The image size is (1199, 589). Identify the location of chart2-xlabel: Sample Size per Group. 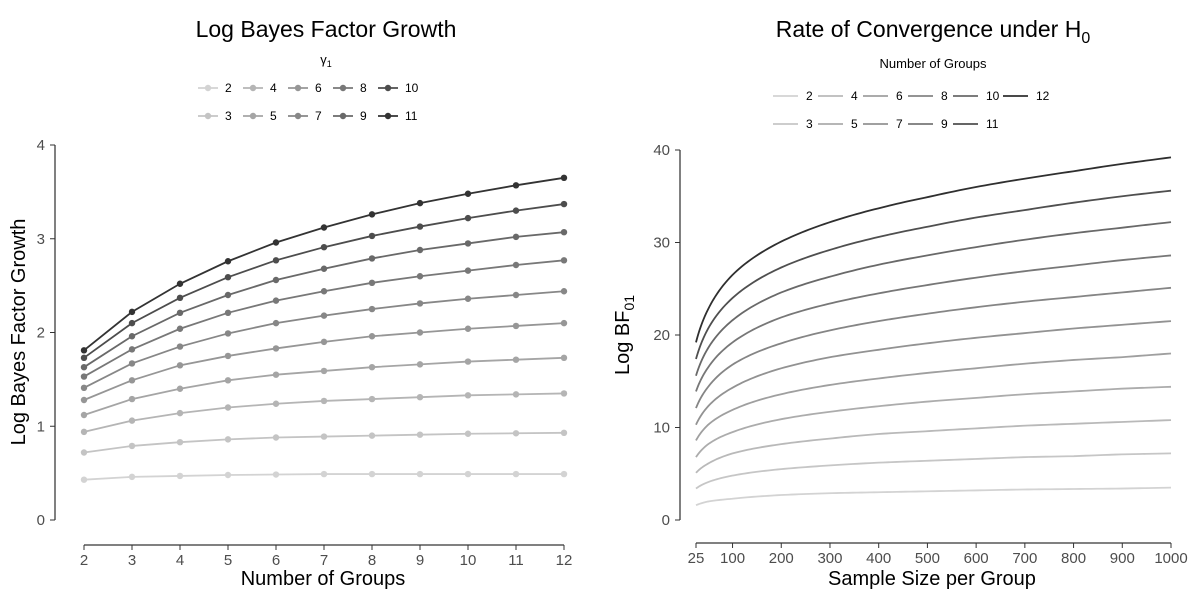
(932, 578).